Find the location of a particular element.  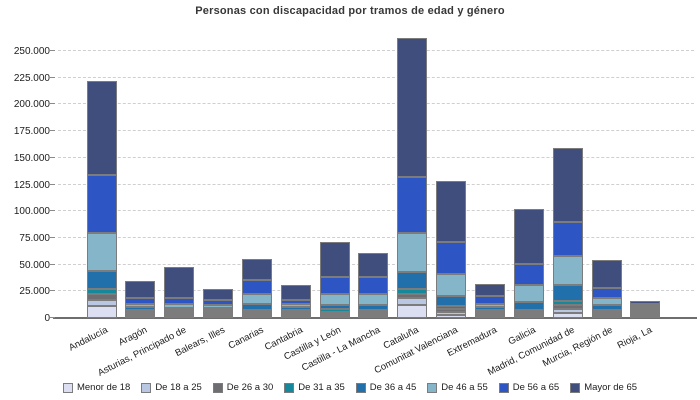

y-tick-label: 150.000 is located at coordinates (31, 158).